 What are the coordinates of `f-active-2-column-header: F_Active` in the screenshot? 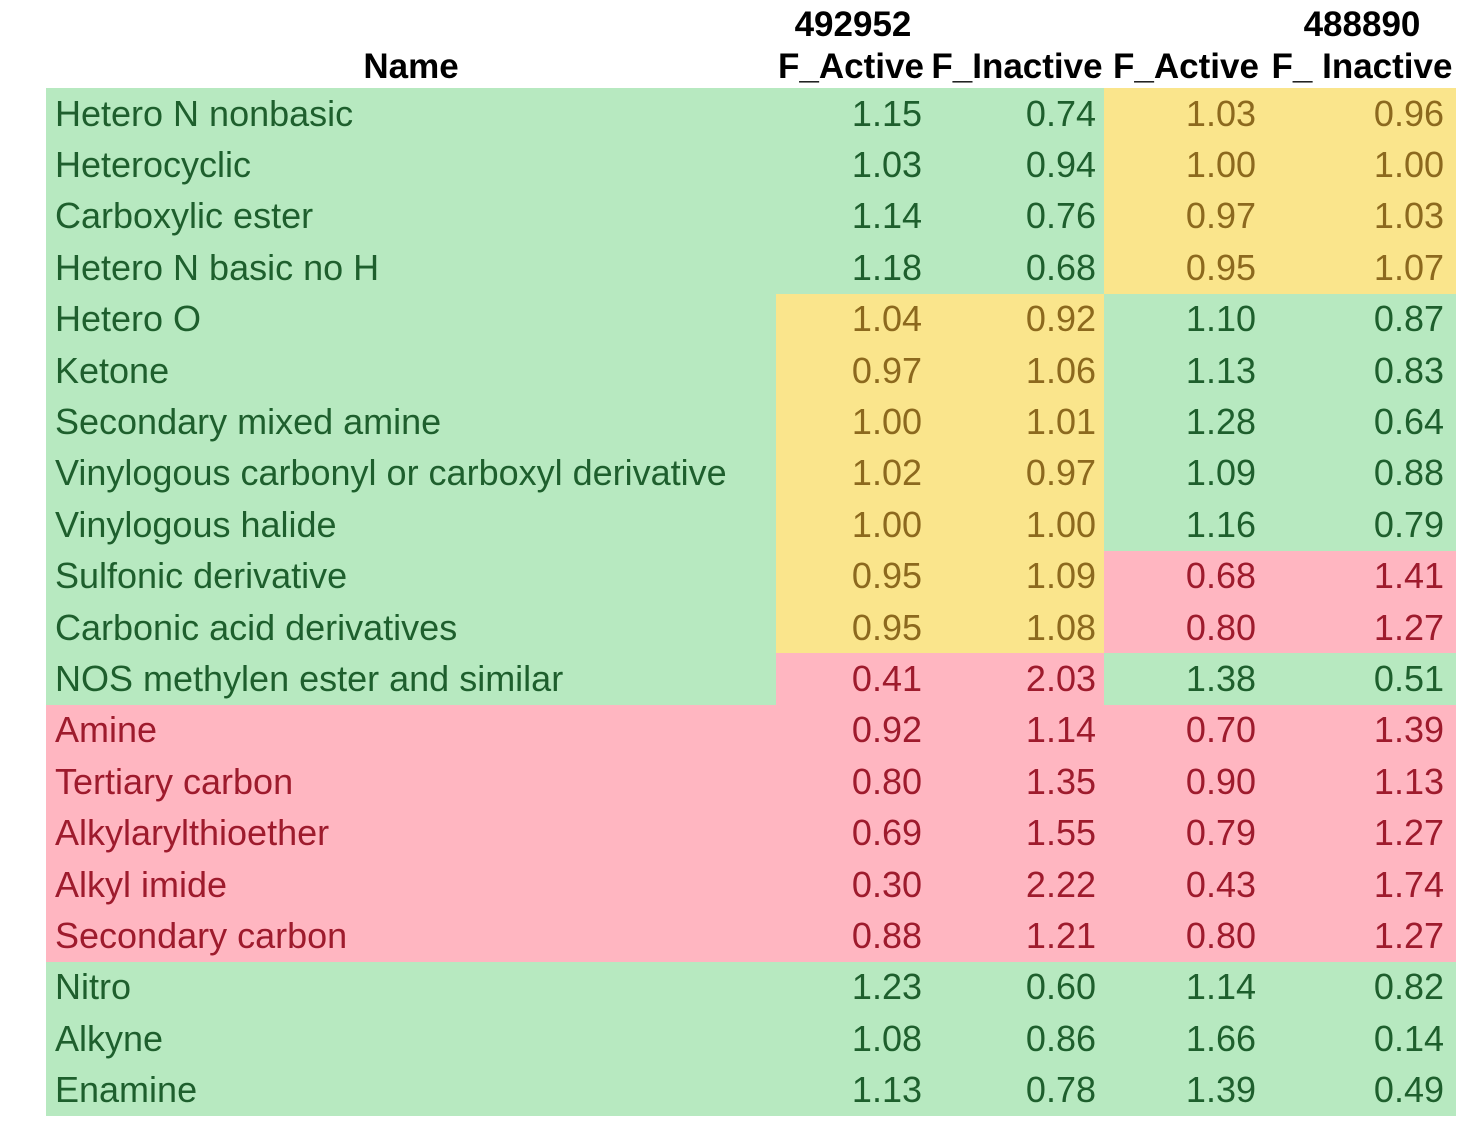 It's located at (1186, 66).